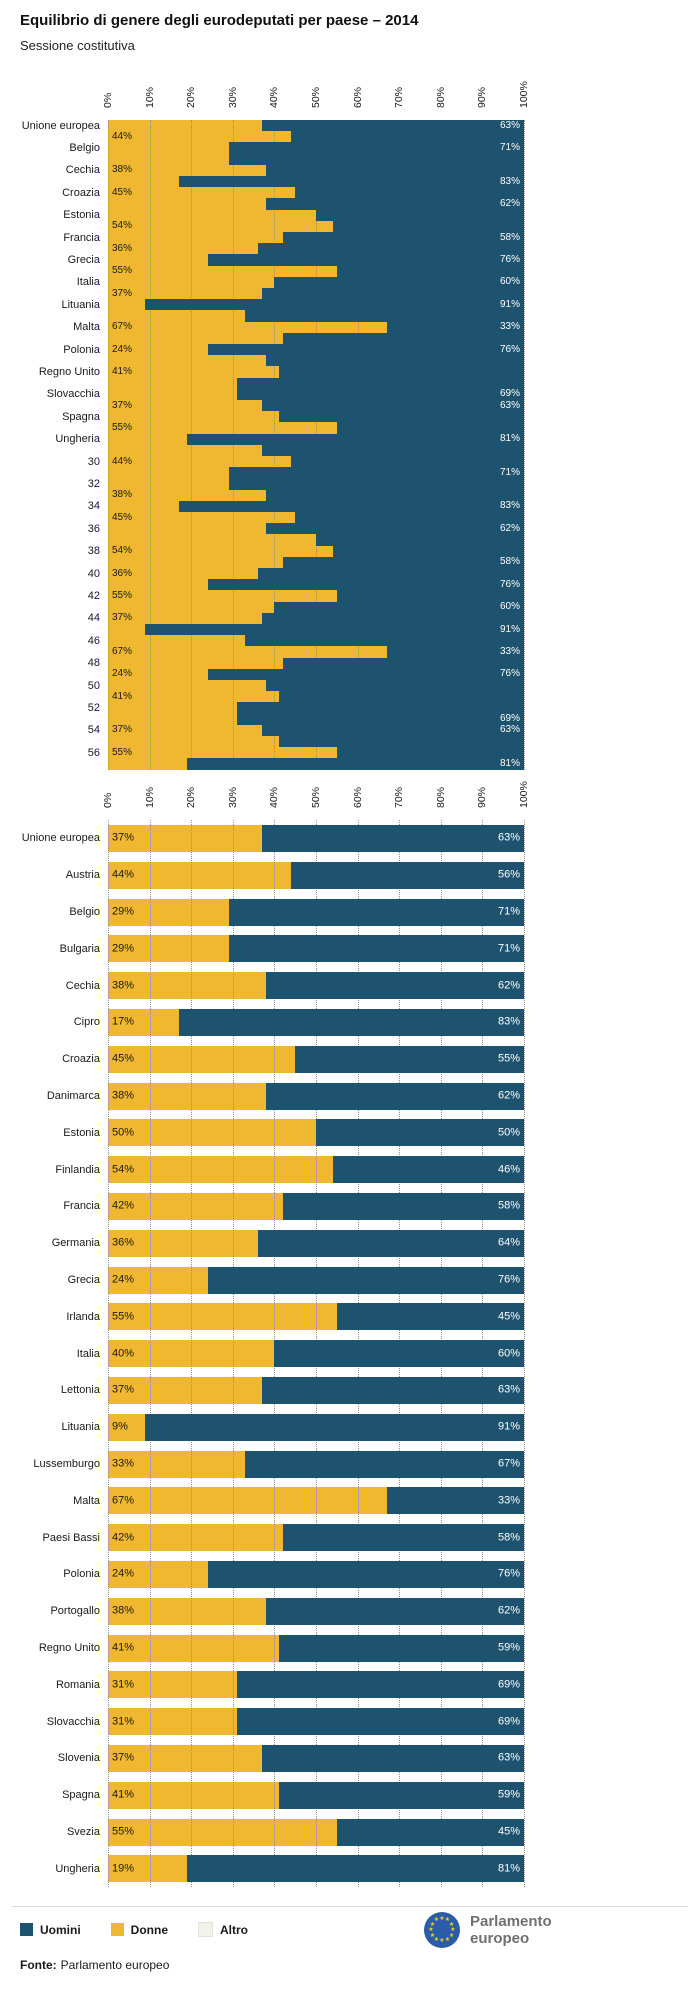  Describe the element at coordinates (509, 237) in the screenshot. I see `value-label-uomini: 58%` at that location.